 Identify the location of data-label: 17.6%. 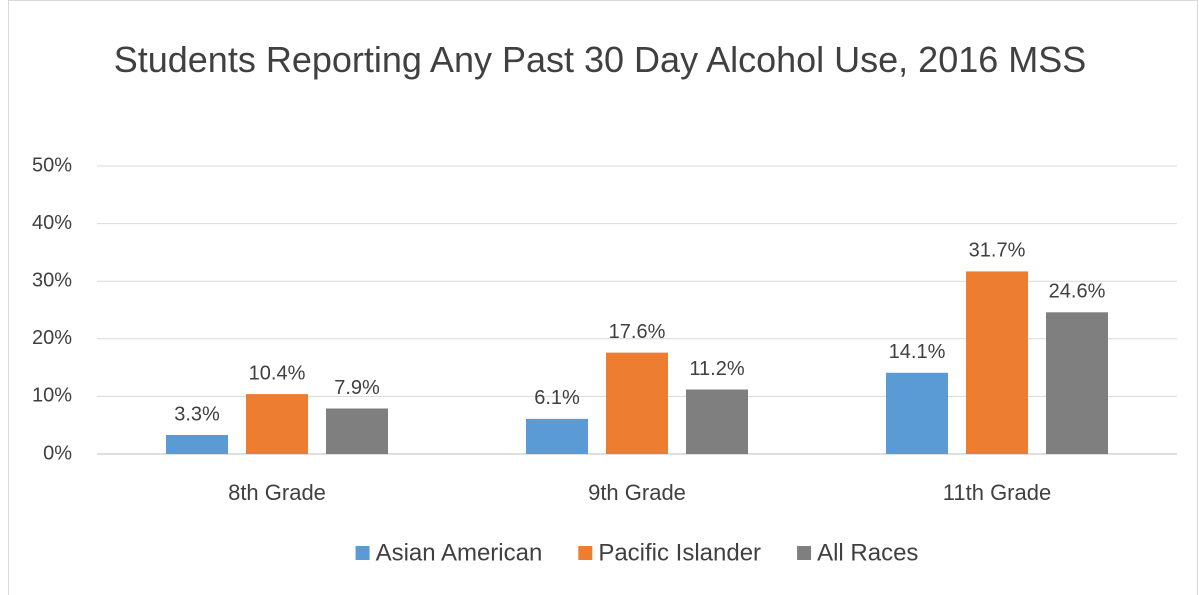
(637, 332).